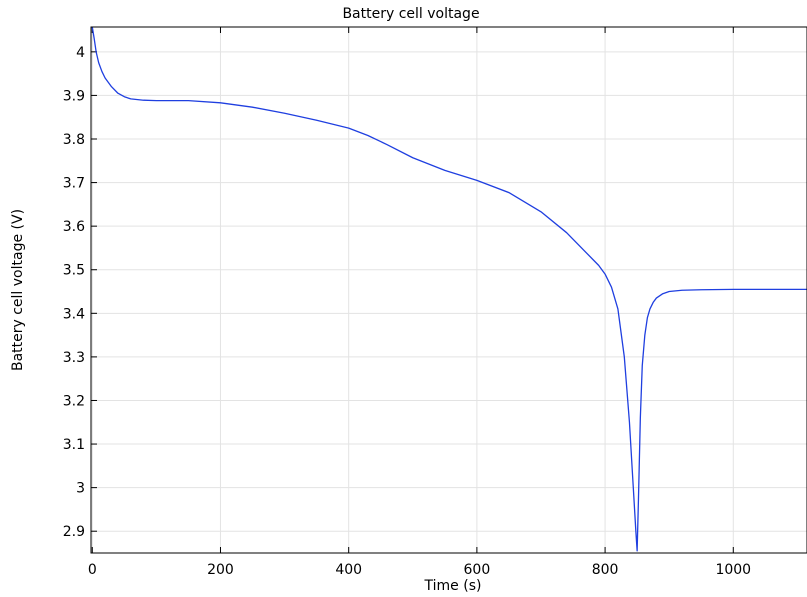 The height and width of the screenshot is (597, 807). I want to click on y-tick-label: 3.8, so click(74, 140).